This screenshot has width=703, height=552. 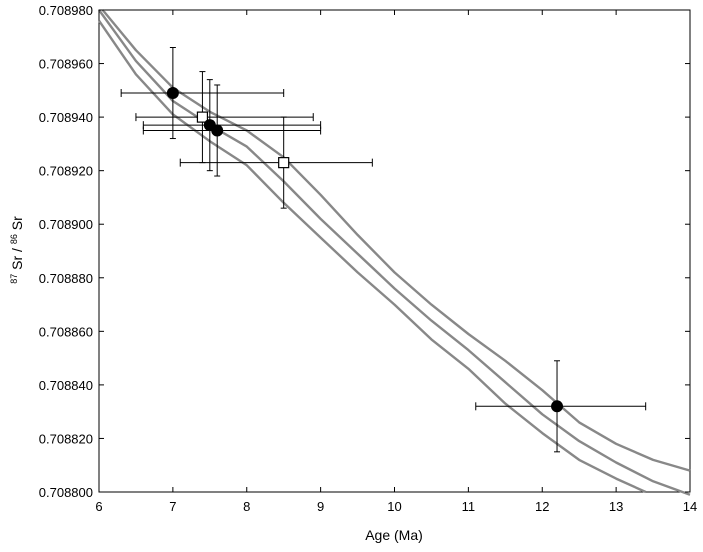 What do you see at coordinates (320, 506) in the screenshot?
I see `x-tick-label: 9` at bounding box center [320, 506].